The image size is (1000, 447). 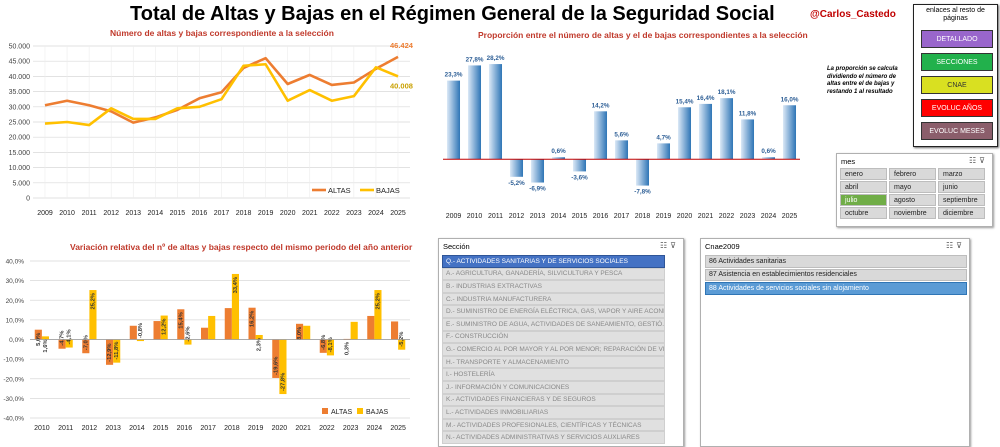 I want to click on seccion-item: L.- ACTIVIDADES INMOBILIARIAS, so click(x=553, y=412).